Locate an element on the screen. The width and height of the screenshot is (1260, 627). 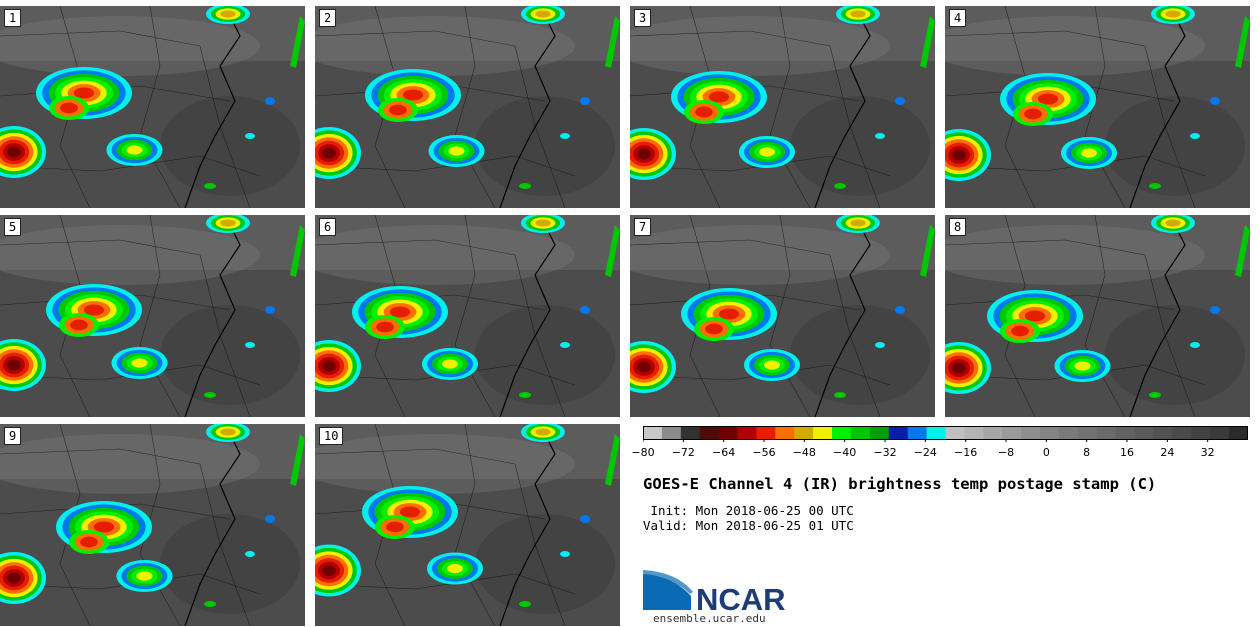
panel-2: 2 is located at coordinates (467, 107).